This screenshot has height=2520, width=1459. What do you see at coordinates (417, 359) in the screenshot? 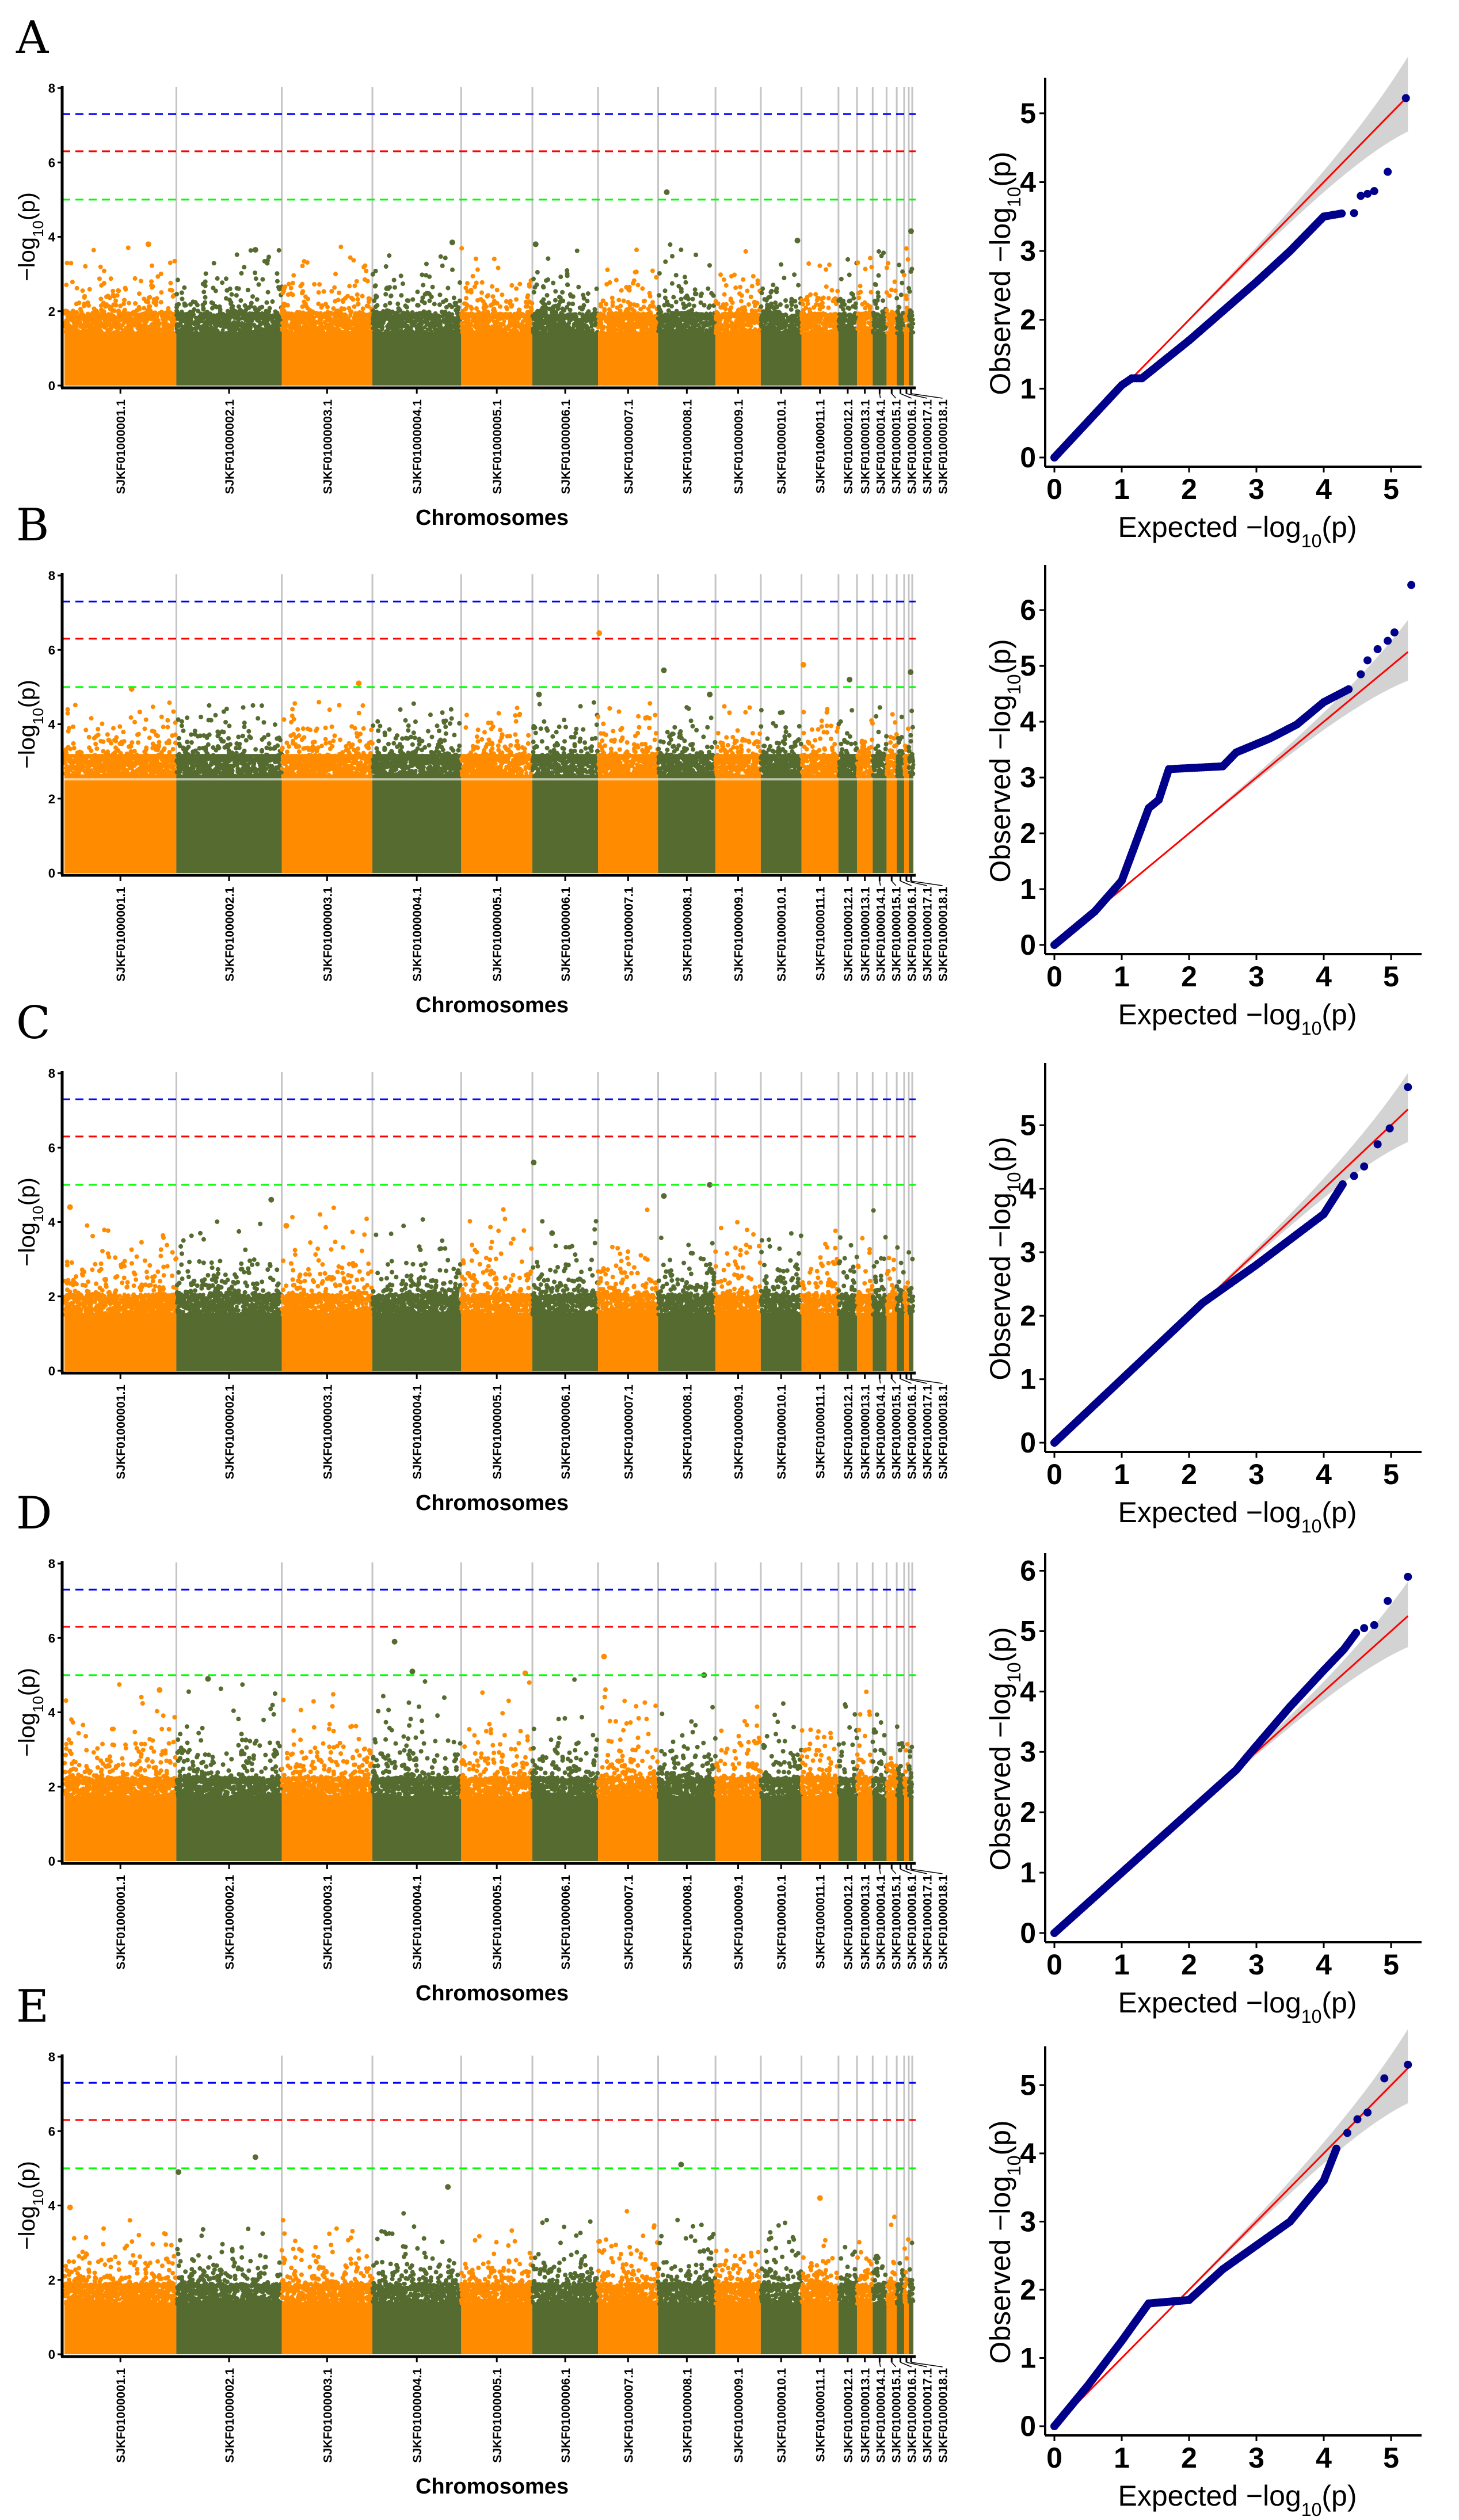
I see `dense-snp-region` at bounding box center [417, 359].